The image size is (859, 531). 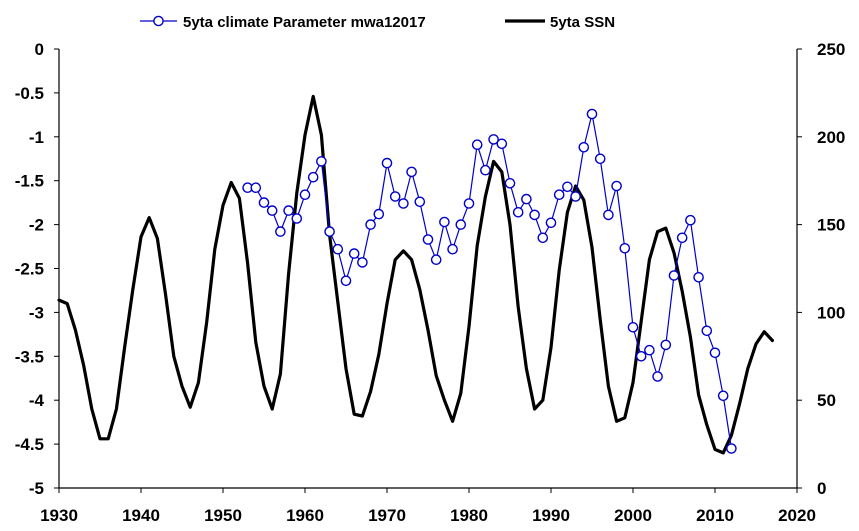 What do you see at coordinates (469, 515) in the screenshot?
I see `x-tick-label: 1980` at bounding box center [469, 515].